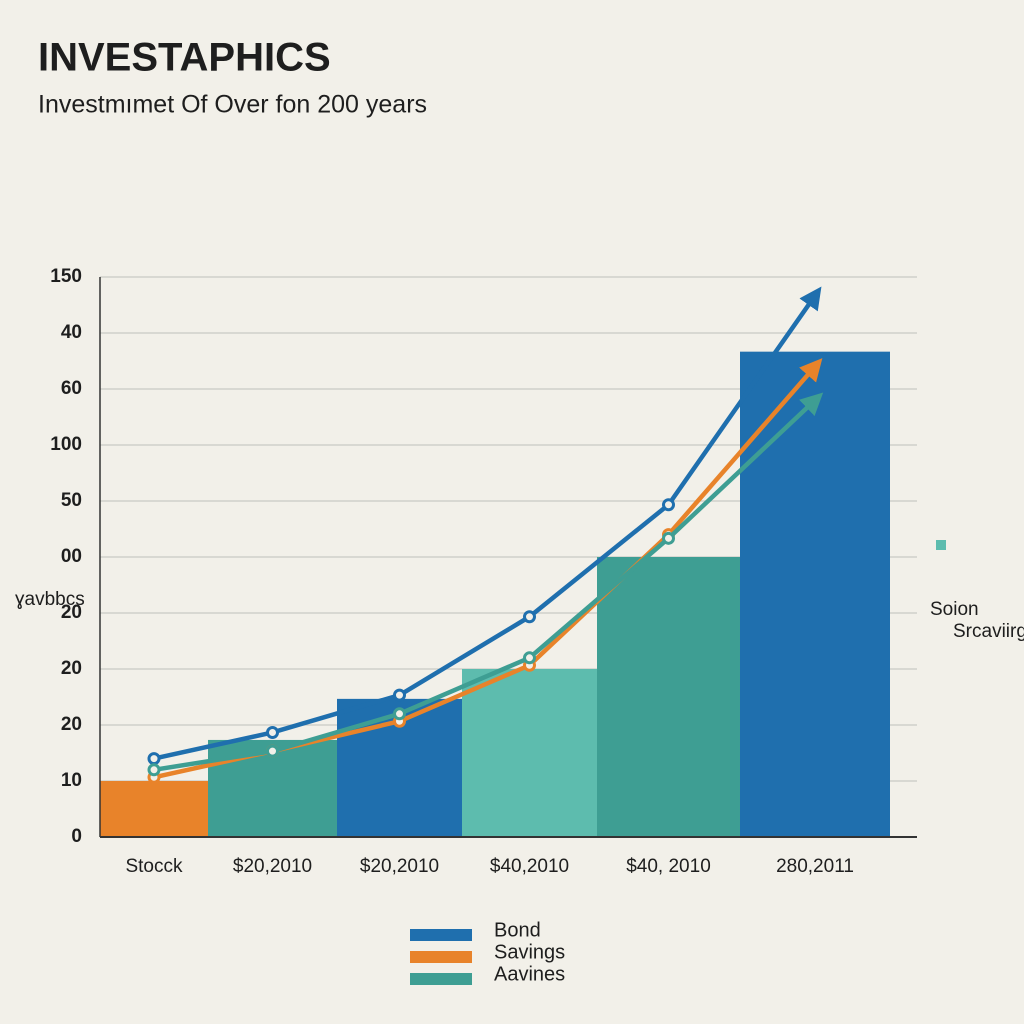  I want to click on y-tick-label: 100, so click(66, 444).